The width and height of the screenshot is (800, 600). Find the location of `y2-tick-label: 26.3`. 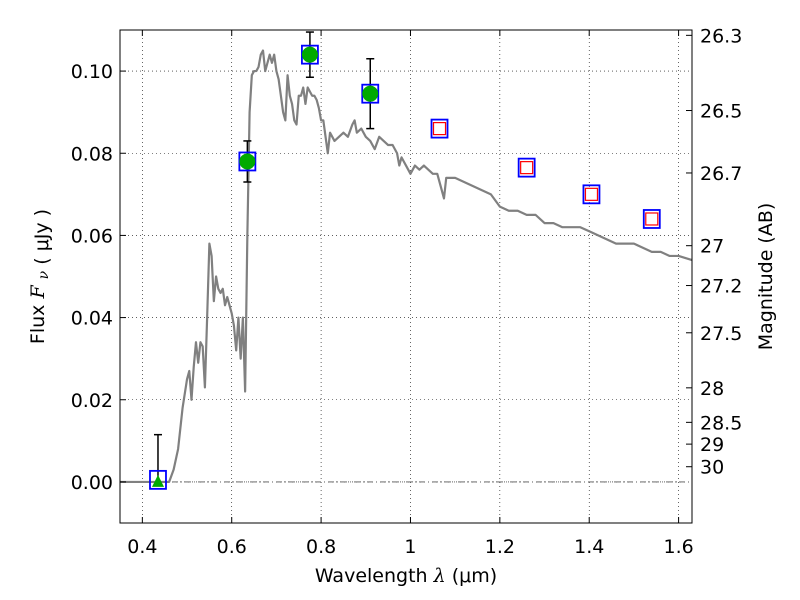

y2-tick-label: 26.3 is located at coordinates (721, 36).